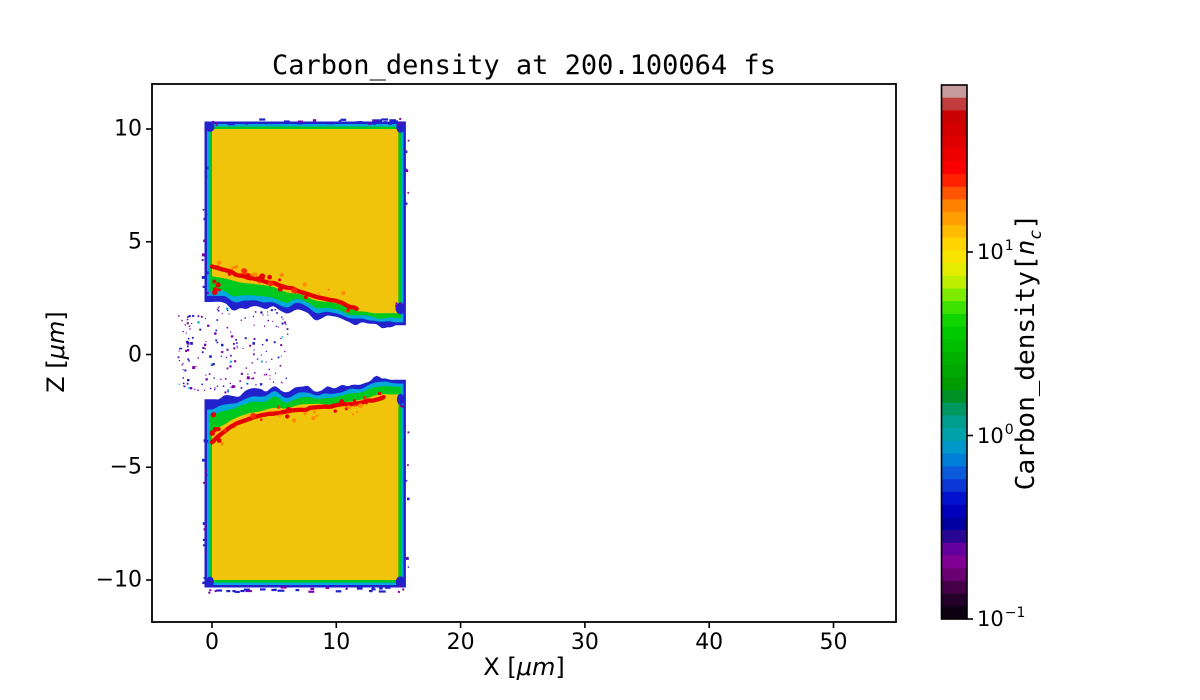 This screenshot has width=1200, height=700. I want to click on x-axis-label: X [μm], so click(524, 667).